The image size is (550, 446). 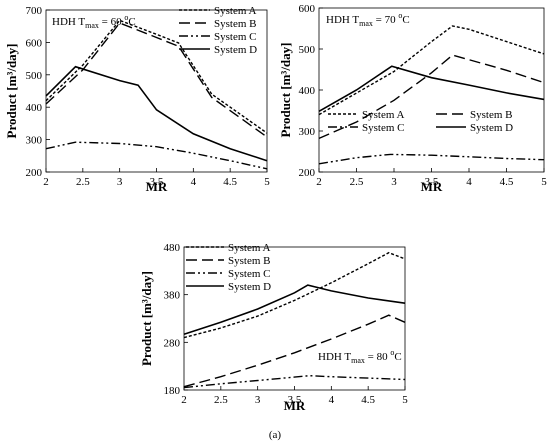 I want to click on y-tick-label: 700, so click(x=34, y=11).